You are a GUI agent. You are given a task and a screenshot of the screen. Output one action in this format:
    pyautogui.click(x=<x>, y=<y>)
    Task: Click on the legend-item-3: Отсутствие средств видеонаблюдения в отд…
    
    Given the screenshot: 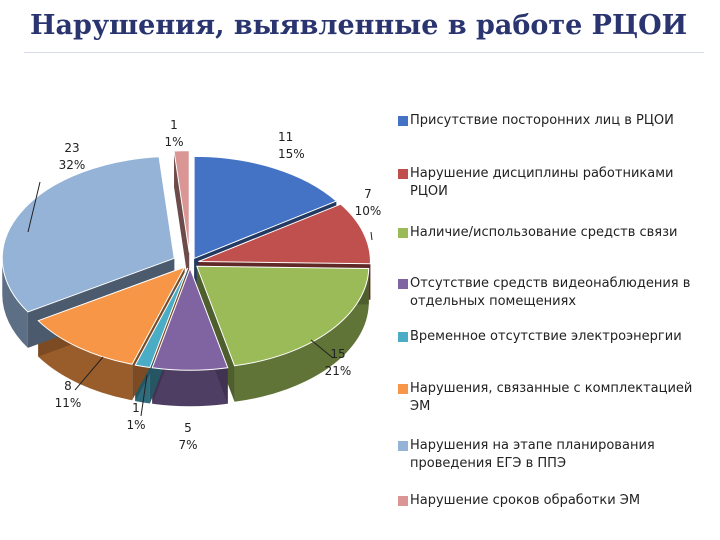 What is the action you would take?
    pyautogui.click(x=555, y=293)
    